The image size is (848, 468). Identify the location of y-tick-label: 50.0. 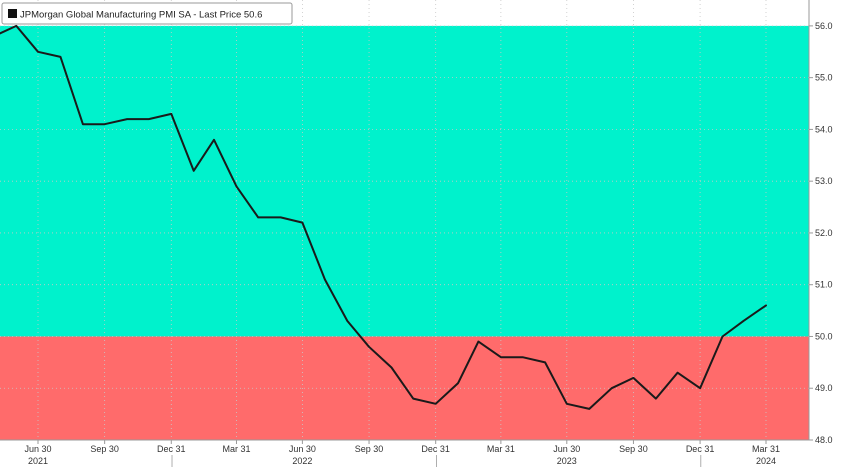
(824, 336).